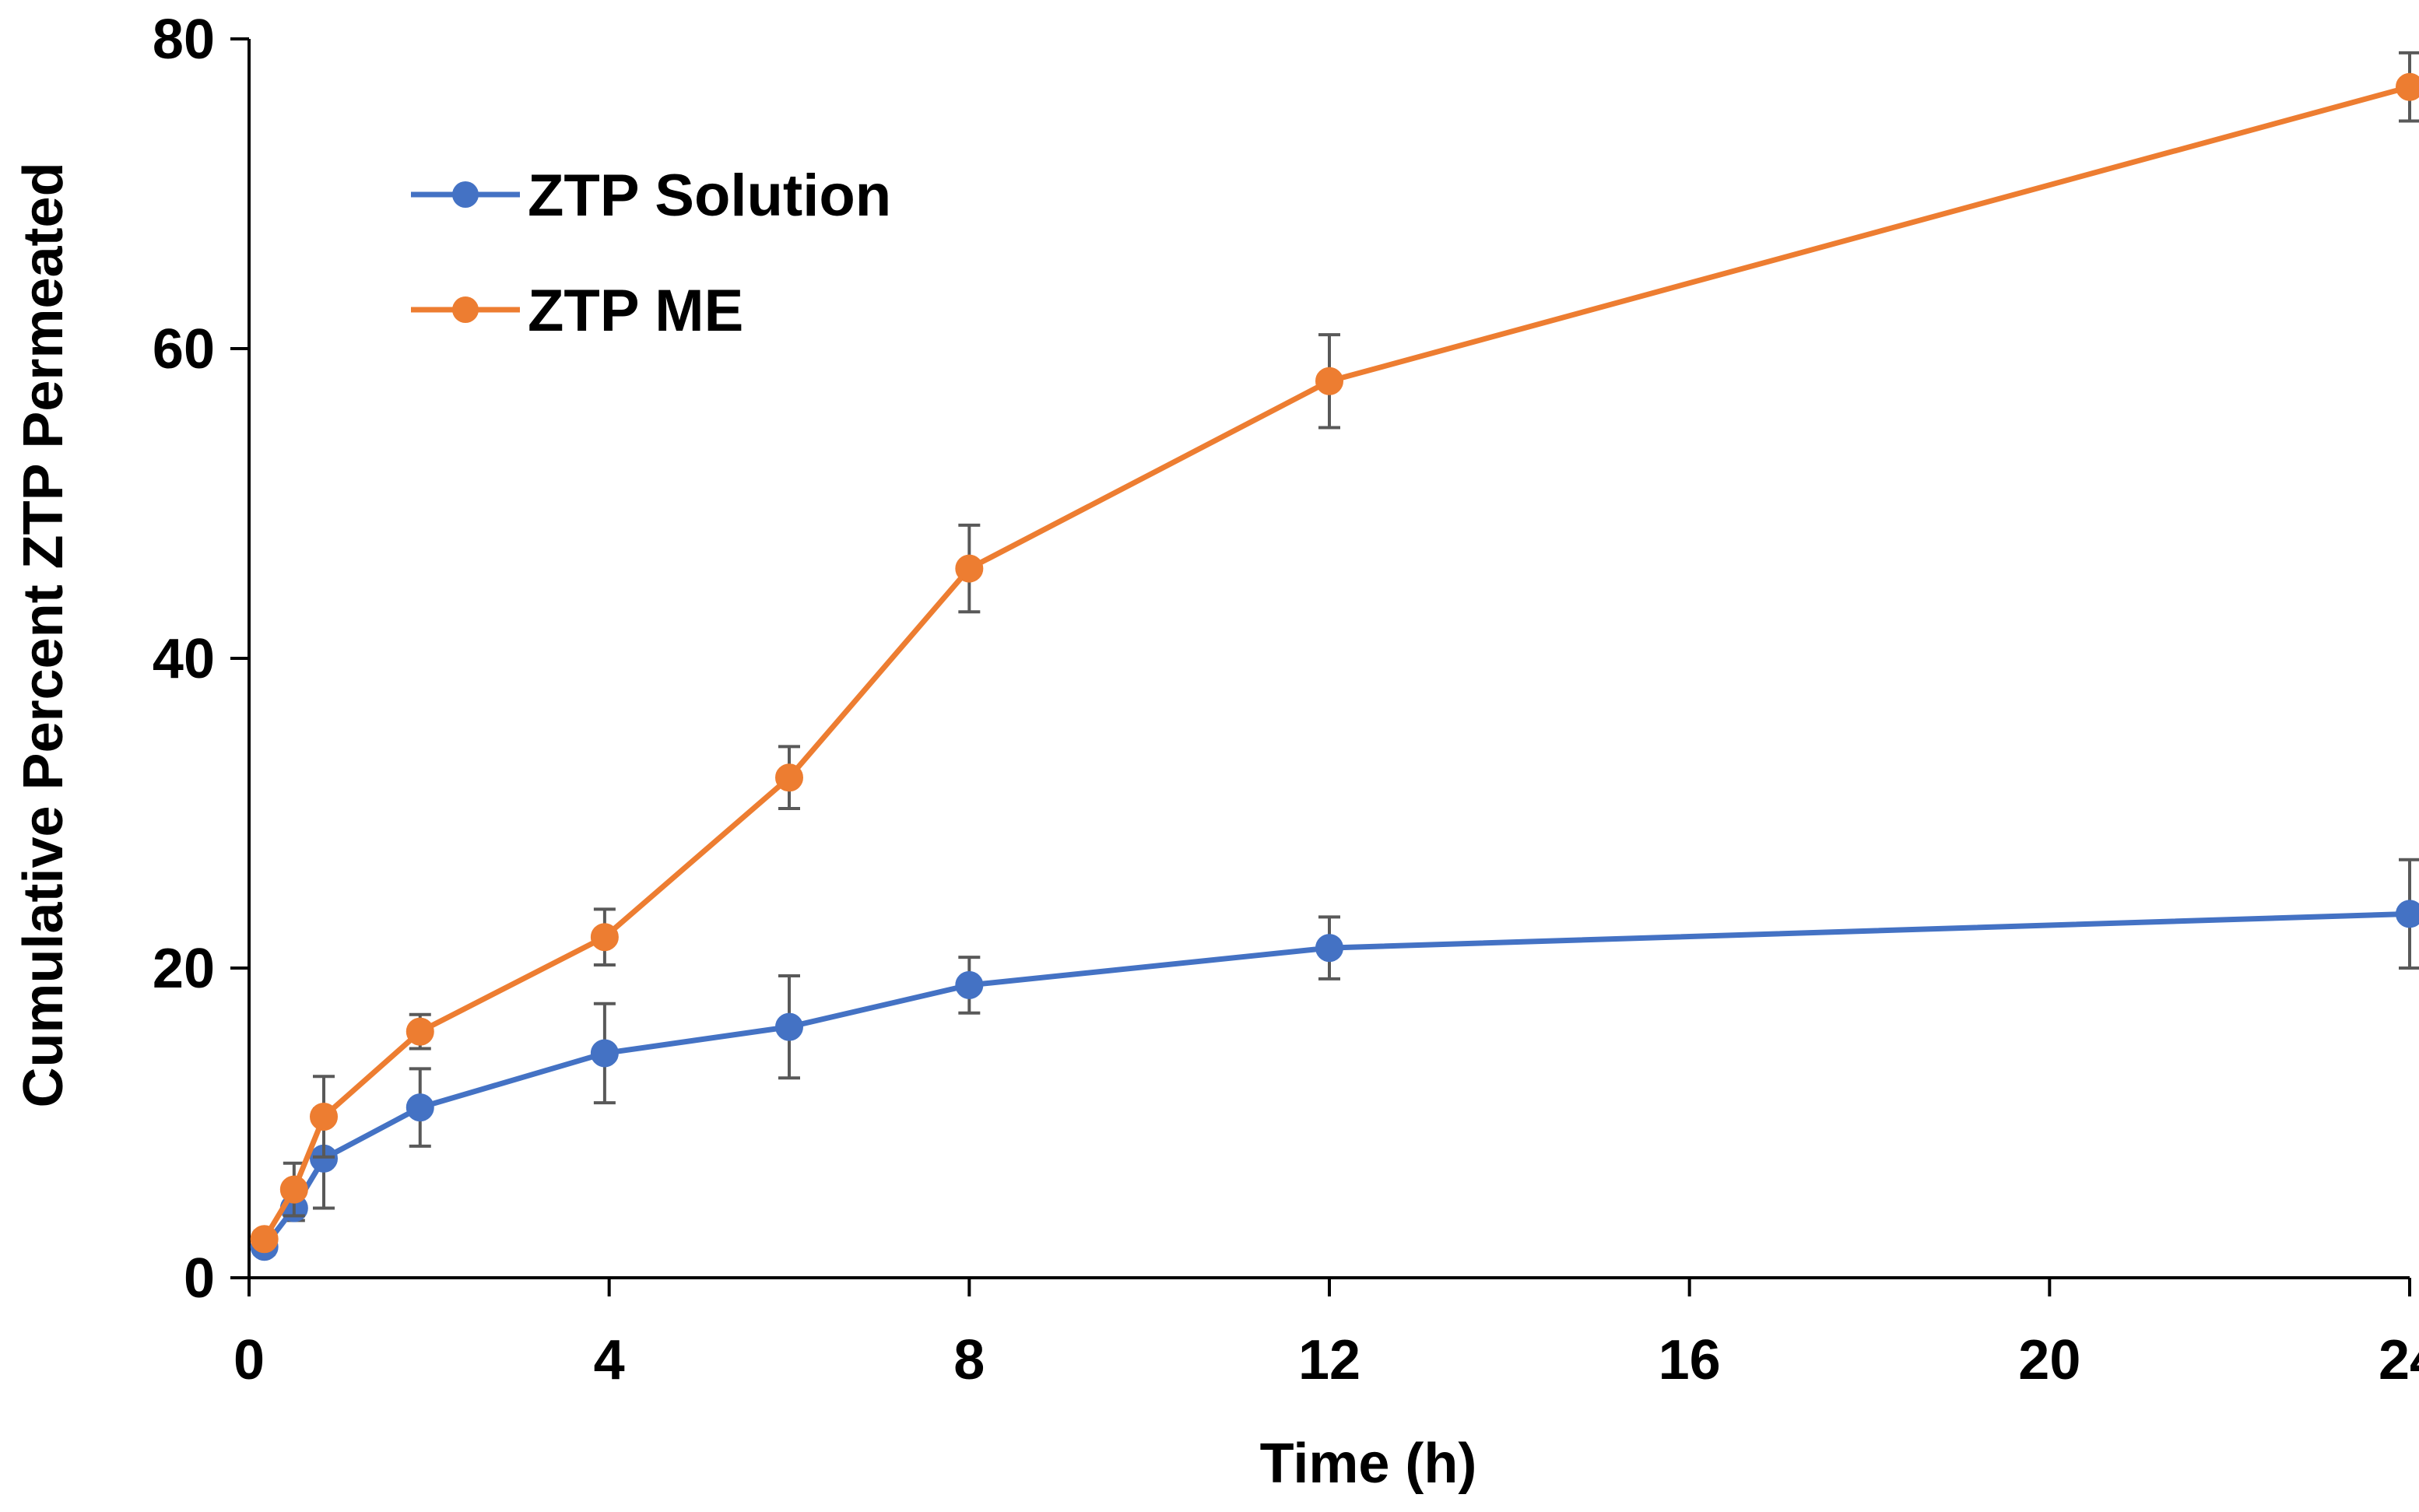 The height and width of the screenshot is (1512, 2419). Describe the element at coordinates (249, 1360) in the screenshot. I see `x-tick-label: 0` at that location.